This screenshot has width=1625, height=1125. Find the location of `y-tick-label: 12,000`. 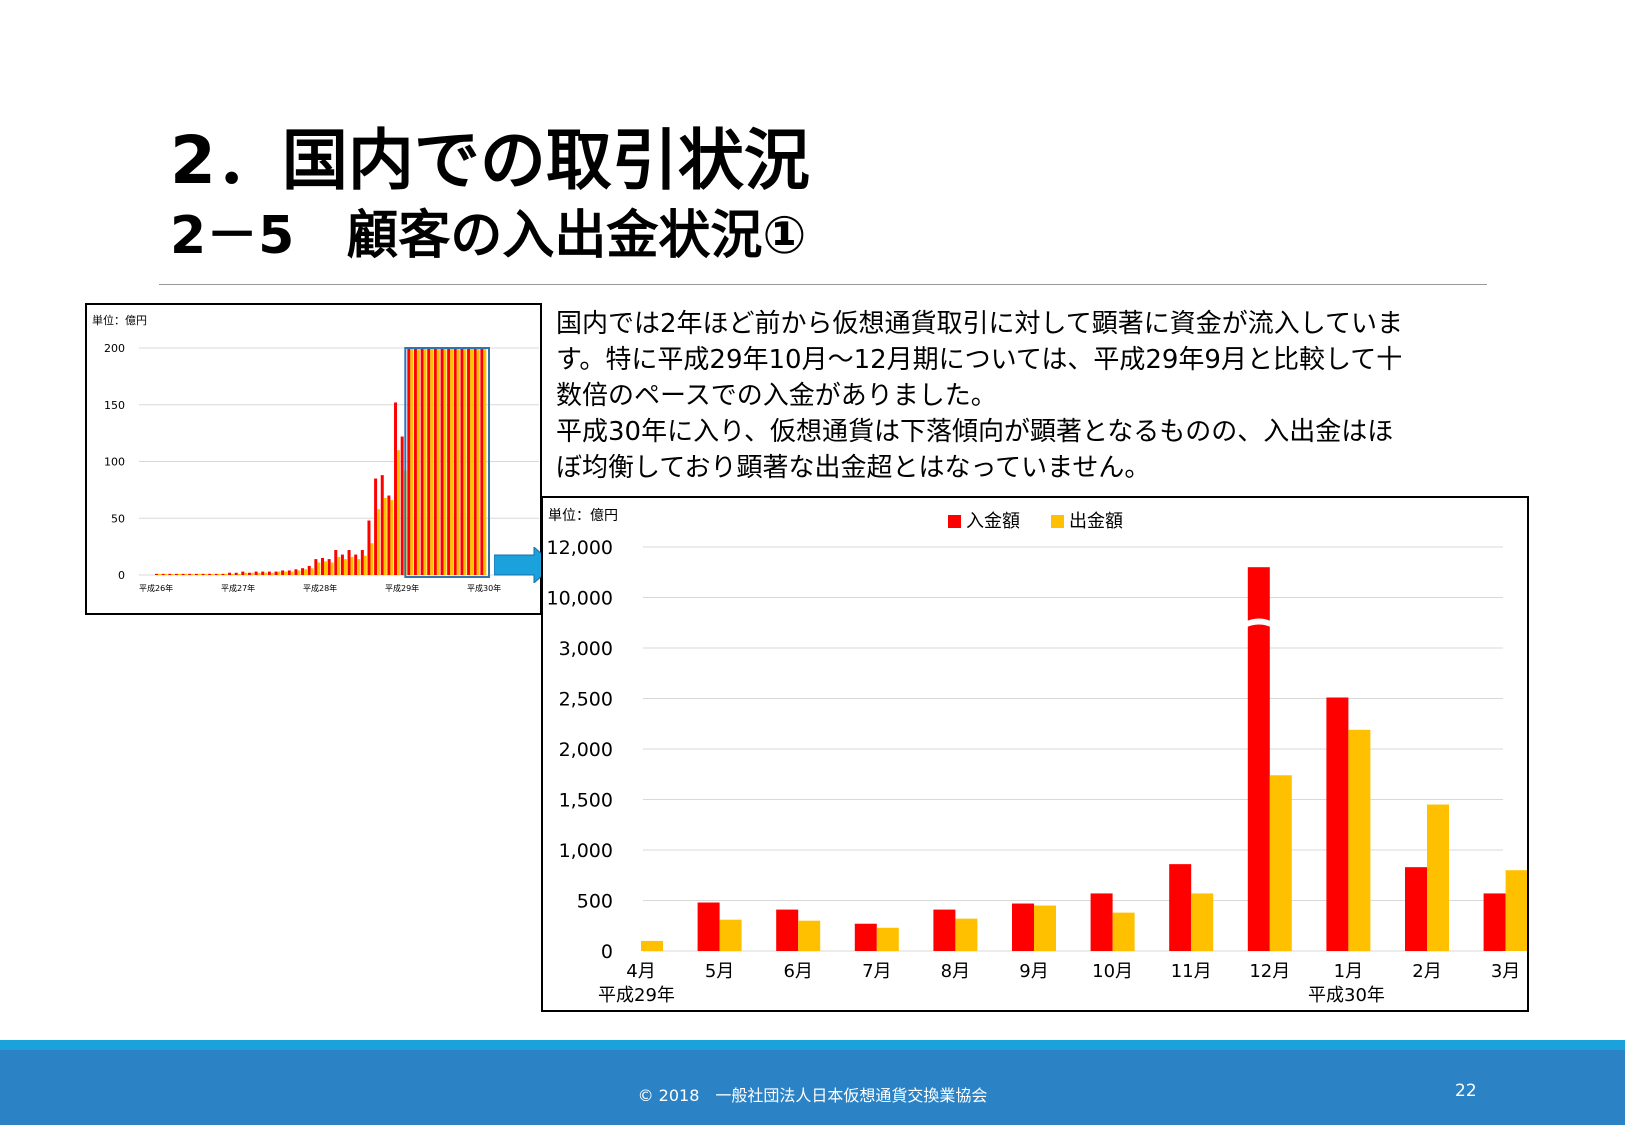

y-tick-label: 12,000 is located at coordinates (580, 548).